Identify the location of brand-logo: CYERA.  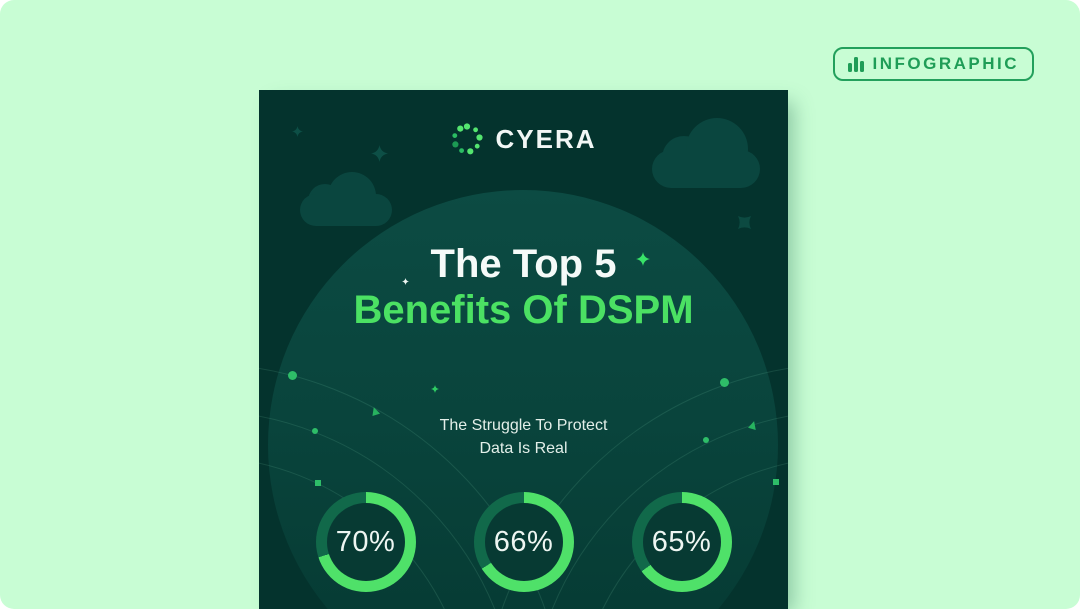
(523, 139).